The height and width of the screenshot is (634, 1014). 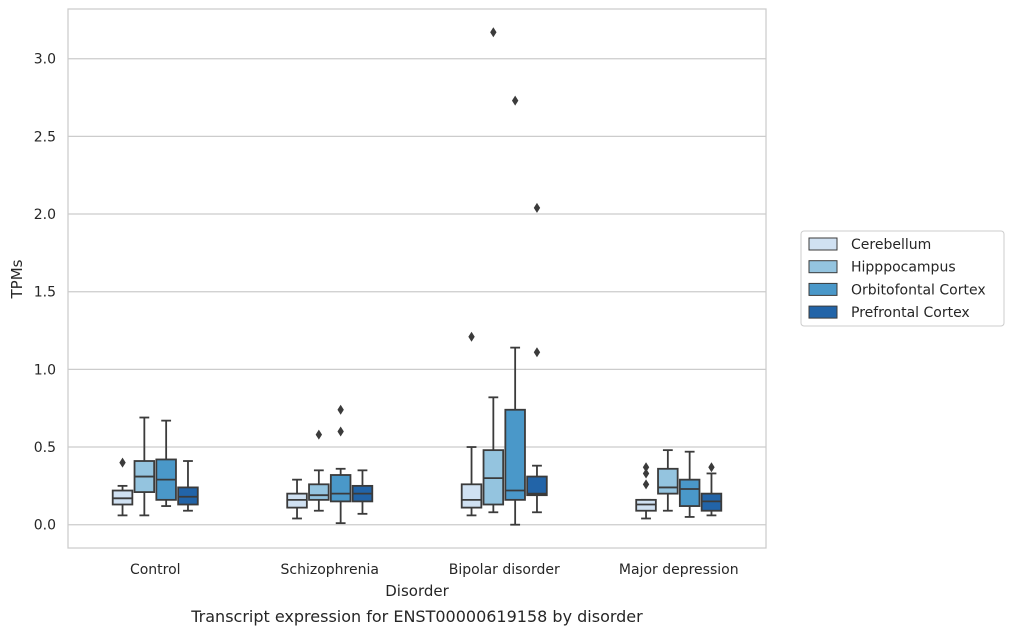 I want to click on legend-item: Orbitofontal Cortex, so click(x=897, y=290).